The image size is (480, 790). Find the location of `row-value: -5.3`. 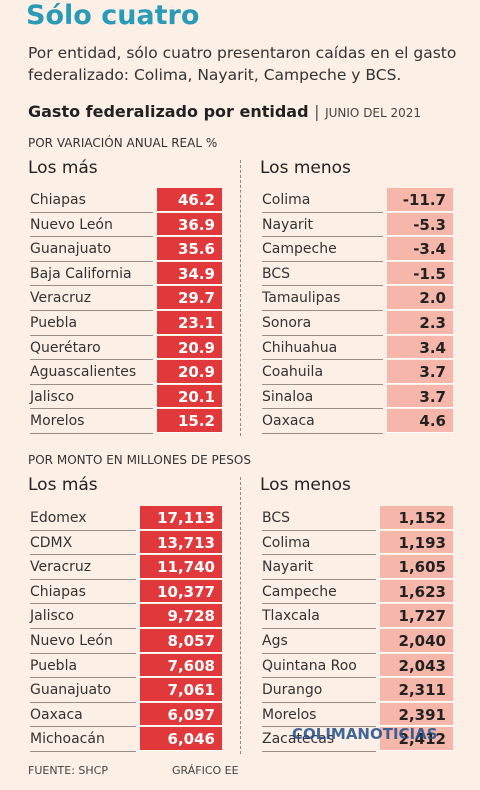

row-value: -5.3 is located at coordinates (420, 224).